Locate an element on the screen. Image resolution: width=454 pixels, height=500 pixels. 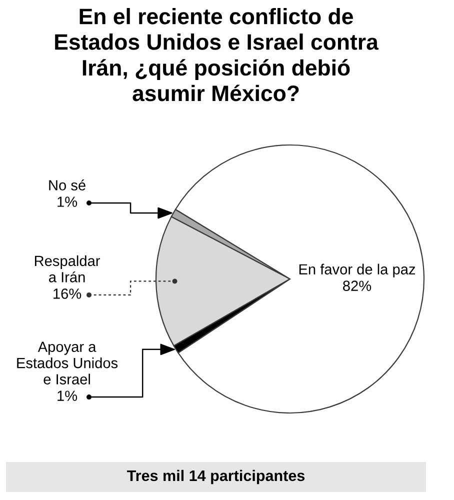
data-label: 16% is located at coordinates (68, 293).